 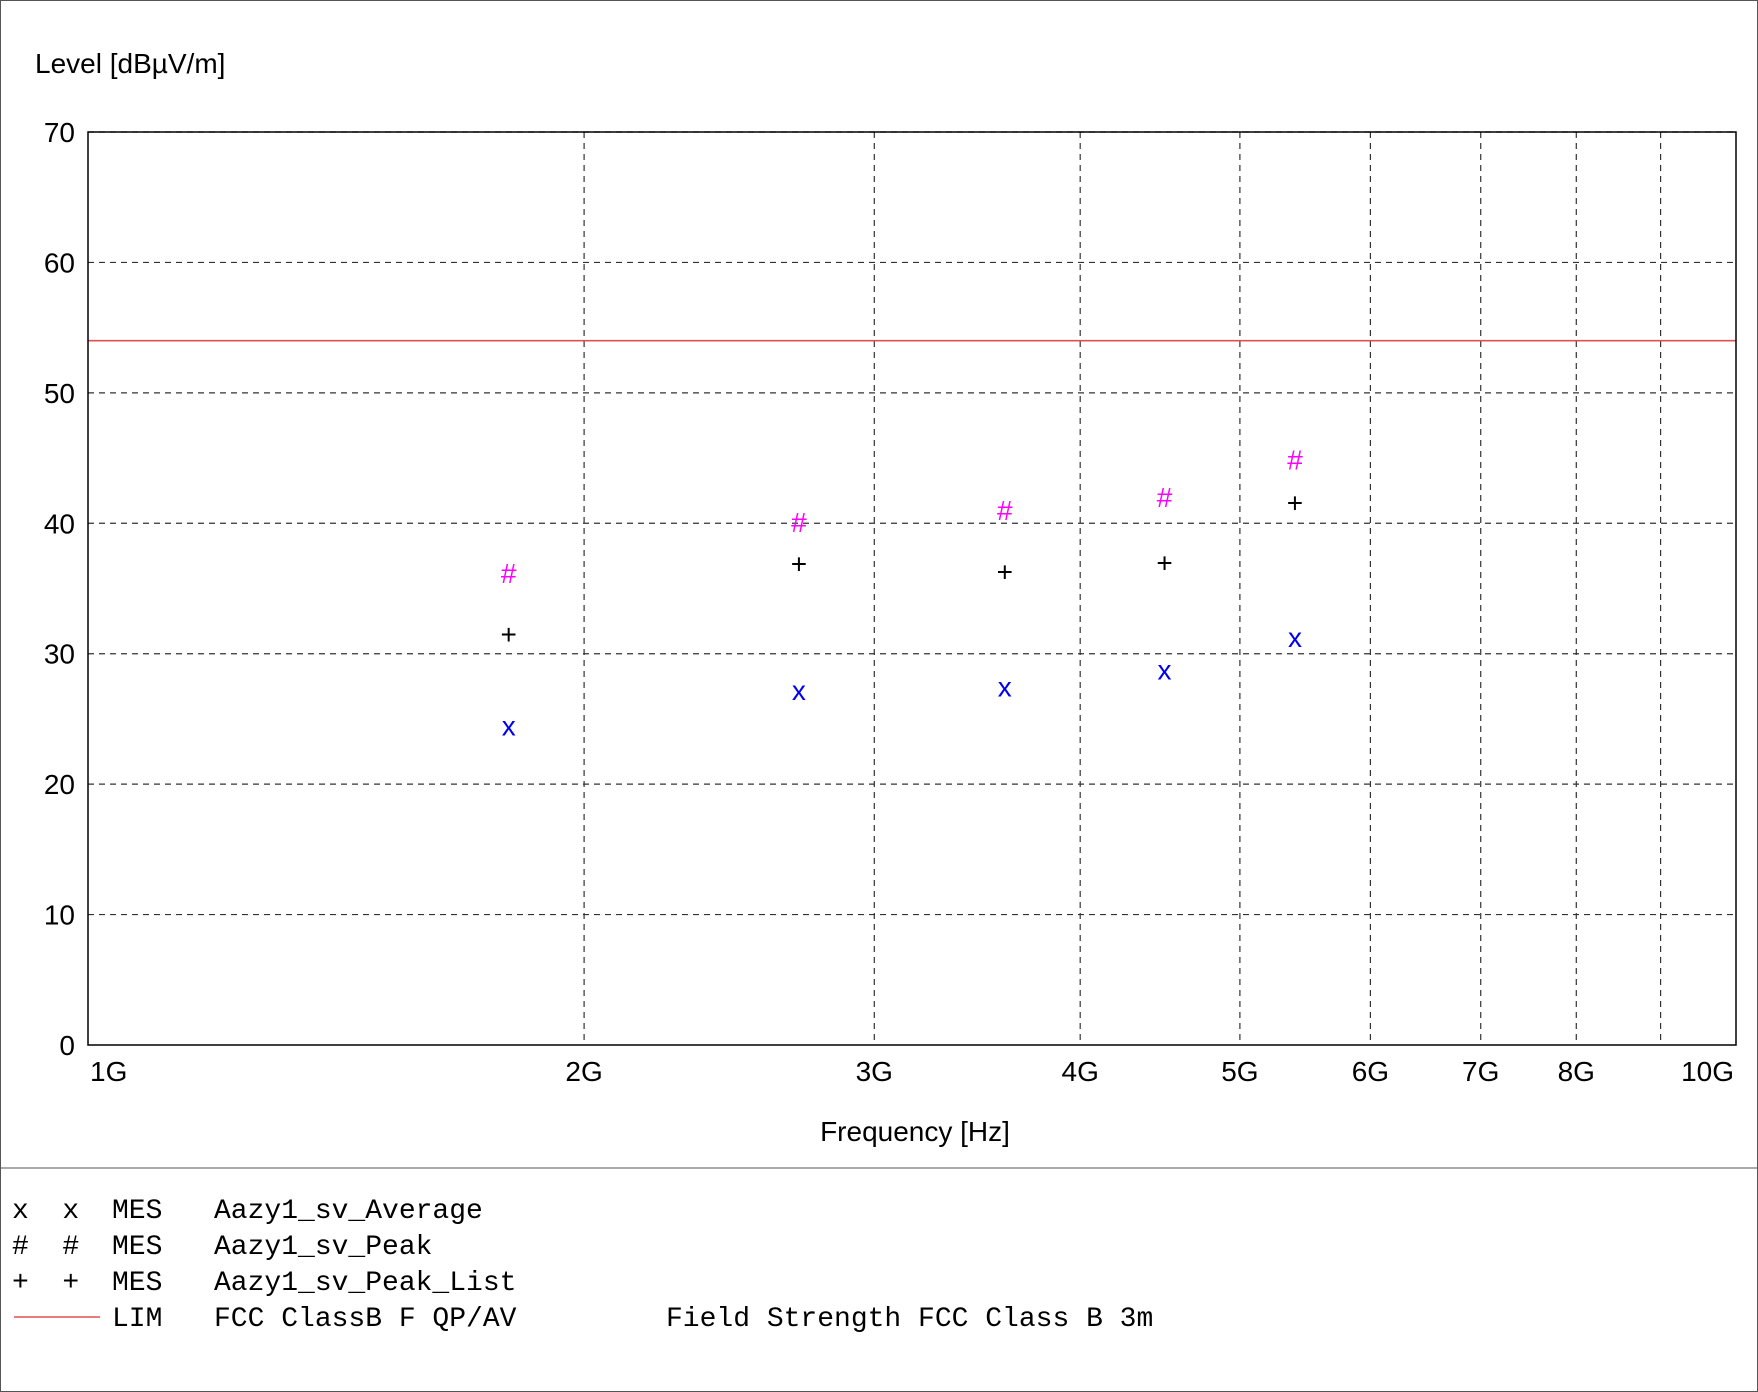 What do you see at coordinates (59, 393) in the screenshot?
I see `y-tick-label: 50` at bounding box center [59, 393].